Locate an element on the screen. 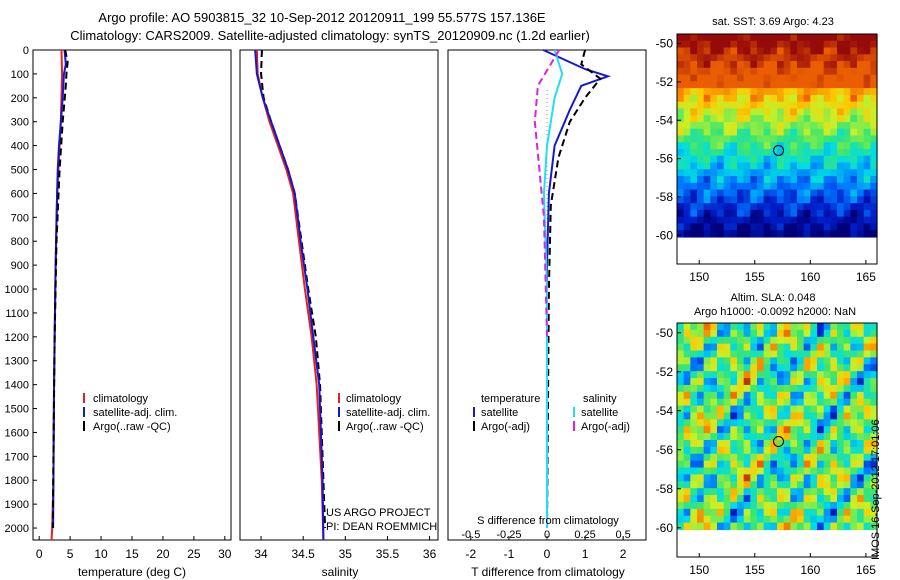 This screenshot has width=900, height=580. sst-map-title: sat. SST: 3.69 Argo: 4.23 is located at coordinates (773, 22).